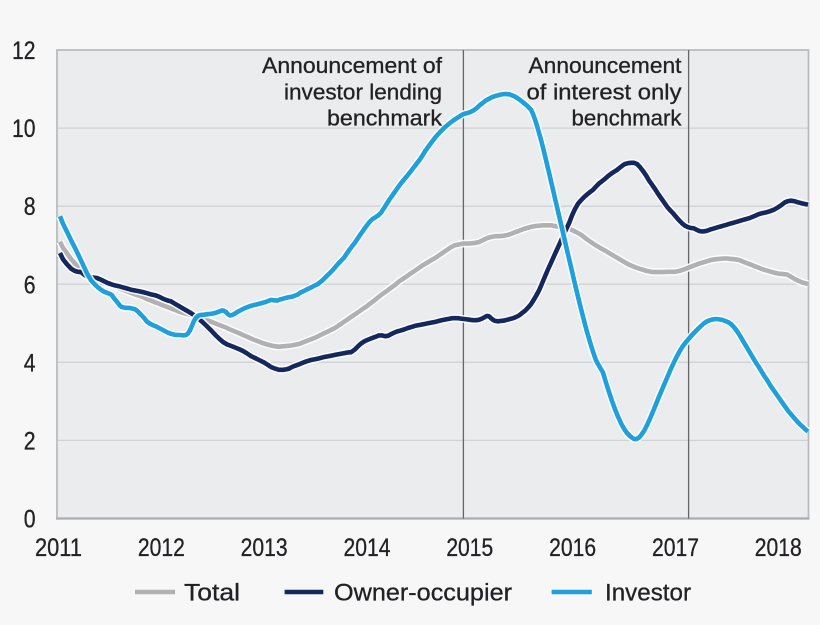 The height and width of the screenshot is (625, 820). Describe the element at coordinates (161, 548) in the screenshot. I see `svg-text: 2012` at that location.